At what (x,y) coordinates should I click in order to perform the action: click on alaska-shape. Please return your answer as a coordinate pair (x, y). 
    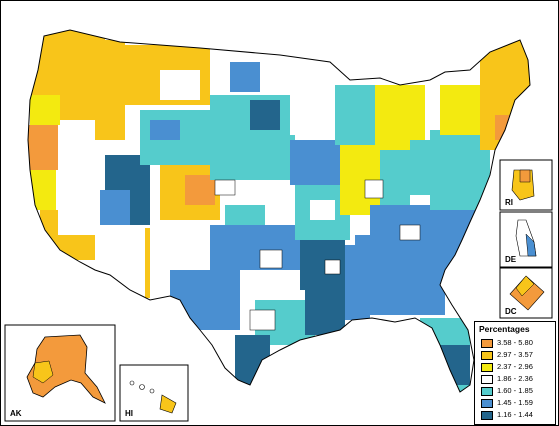
    Looking at the image, I should click on (66, 369).